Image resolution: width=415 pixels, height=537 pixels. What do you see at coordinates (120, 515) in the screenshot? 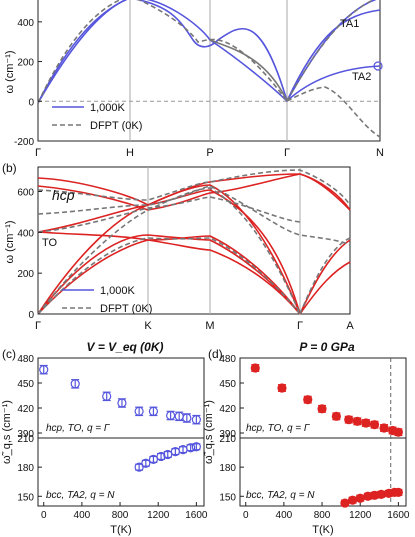
I see `panel-c-xtick-label: 800` at bounding box center [120, 515].